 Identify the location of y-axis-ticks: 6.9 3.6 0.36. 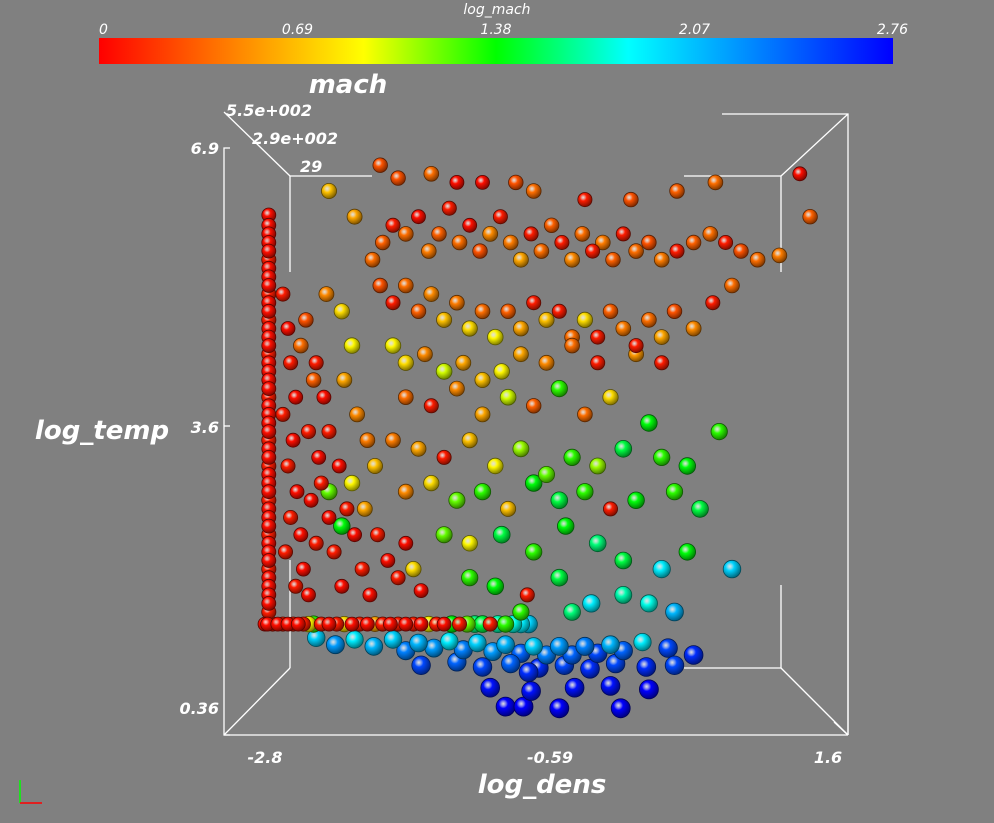
(199, 428).